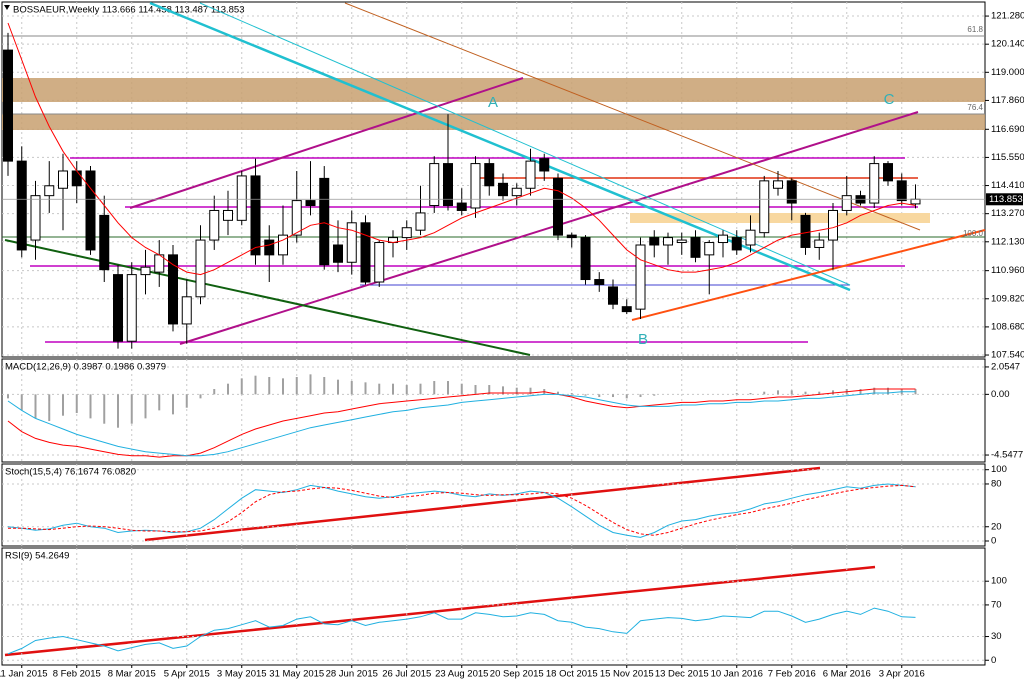 This screenshot has height=683, width=1024. I want to click on y-tick-label: 108.680, so click(1007, 326).